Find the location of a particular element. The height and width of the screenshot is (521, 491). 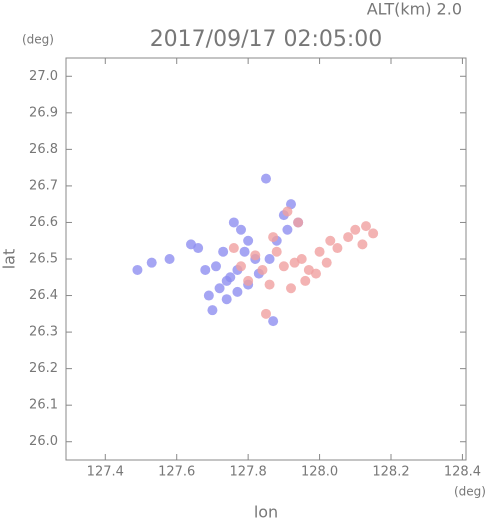

y-tick-label: 26.6 is located at coordinates (43, 222).